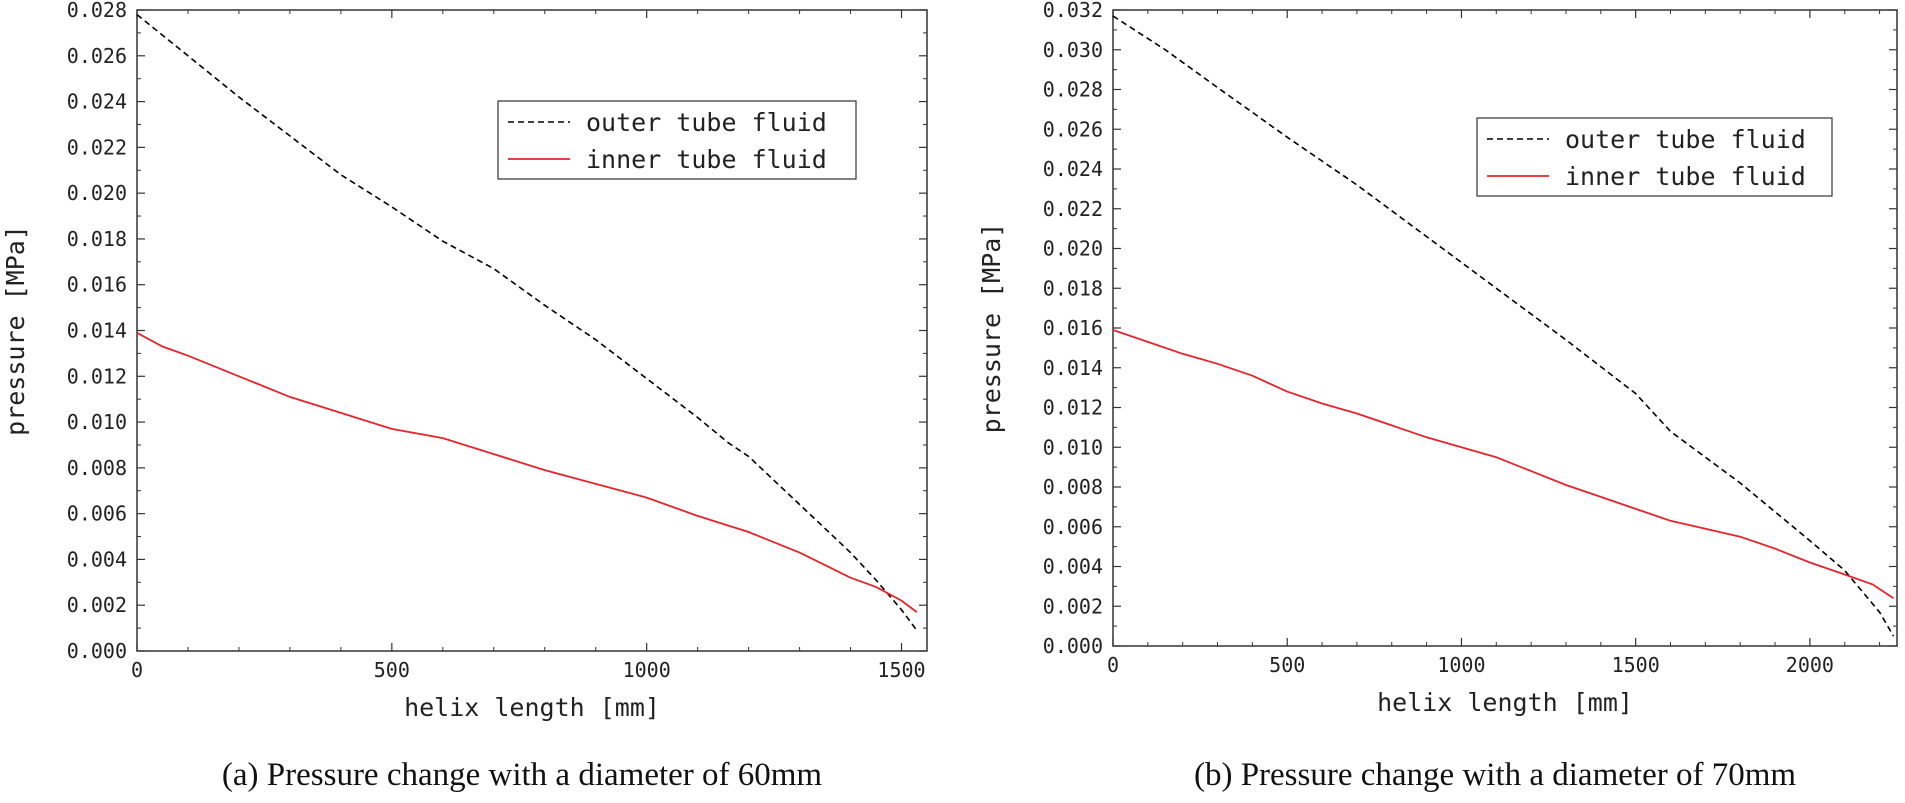  I want to click on legend-box-b, so click(1654, 157).